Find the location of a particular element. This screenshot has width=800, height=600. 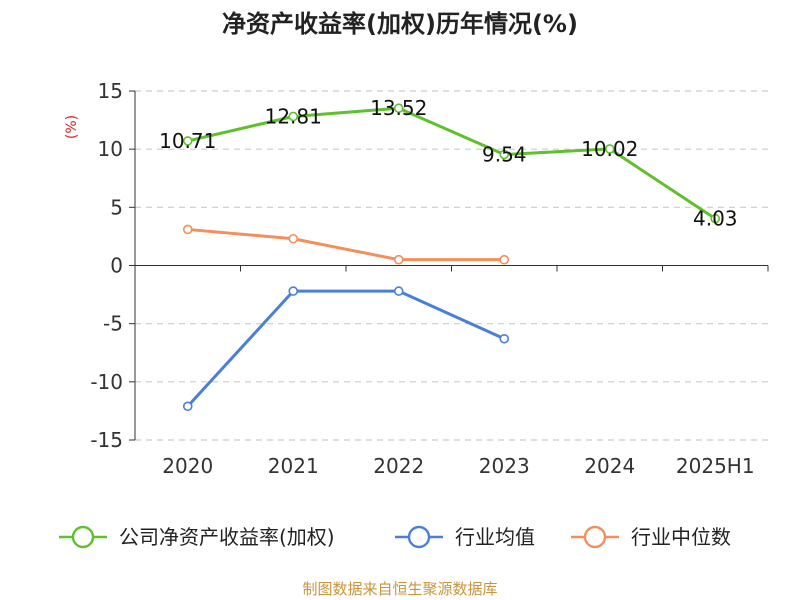

y-ticks: 15 10 5 0 -5 -10 -15 is located at coordinates (106, 265).